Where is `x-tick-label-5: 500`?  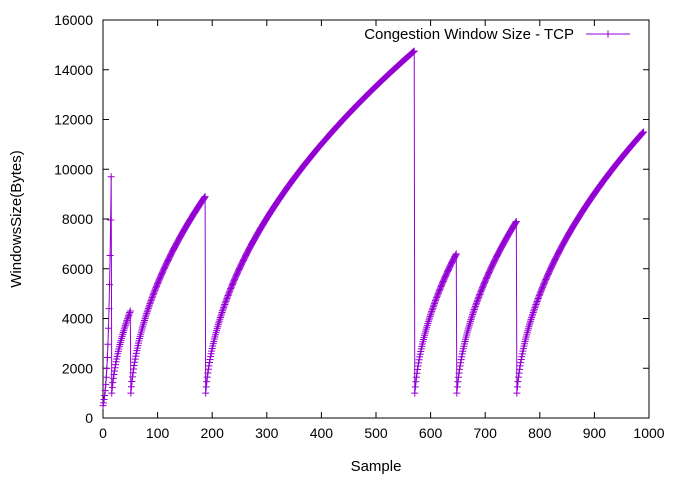
x-tick-label-5: 500 is located at coordinates (376, 433).